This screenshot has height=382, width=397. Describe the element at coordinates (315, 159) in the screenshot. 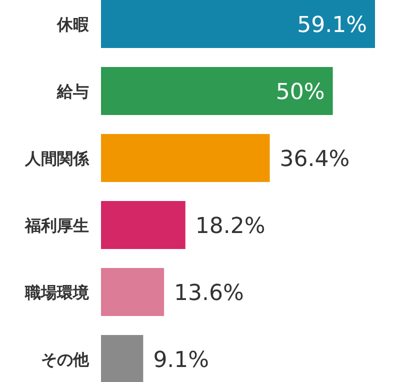

I see `data-label: 36.4%` at that location.